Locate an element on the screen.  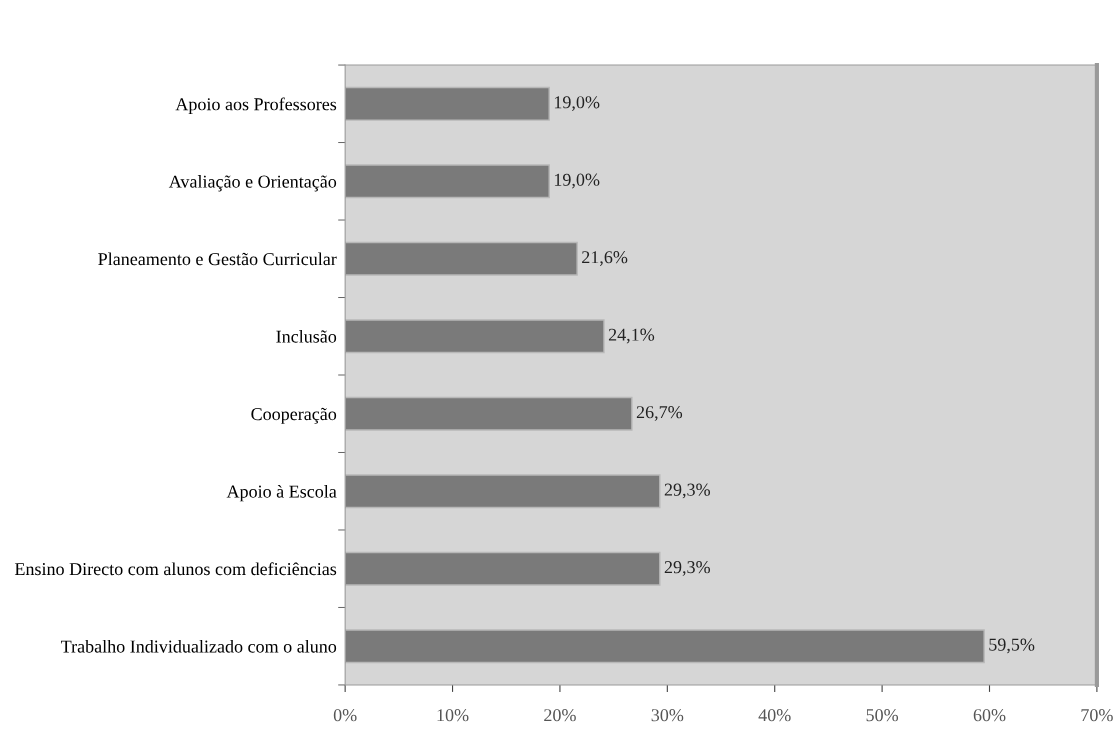
data-label: 21,6% is located at coordinates (605, 258).